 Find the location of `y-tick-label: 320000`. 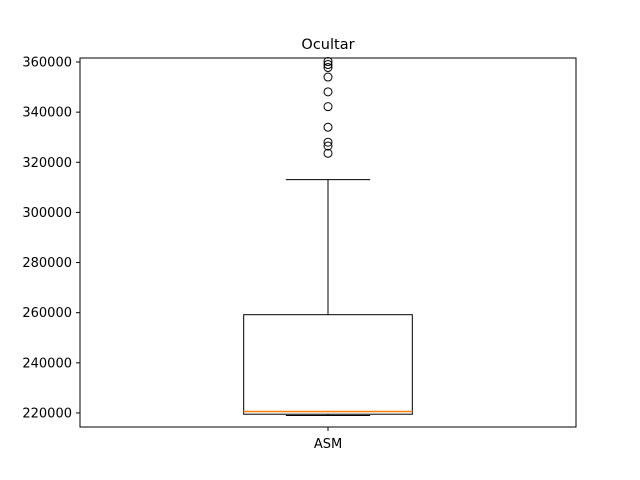

y-tick-label: 320000 is located at coordinates (47, 163).